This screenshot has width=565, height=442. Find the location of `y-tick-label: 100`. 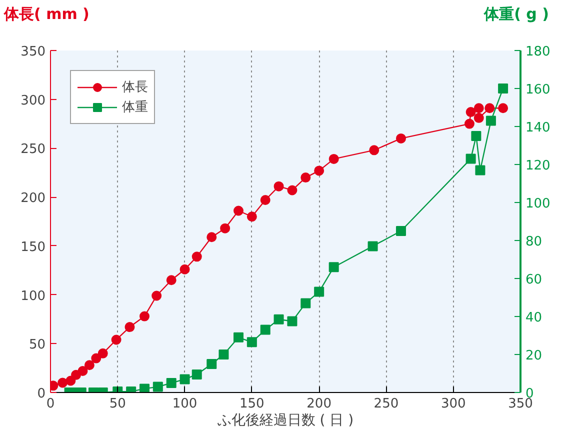

y-tick-label: 100 is located at coordinates (33, 296).